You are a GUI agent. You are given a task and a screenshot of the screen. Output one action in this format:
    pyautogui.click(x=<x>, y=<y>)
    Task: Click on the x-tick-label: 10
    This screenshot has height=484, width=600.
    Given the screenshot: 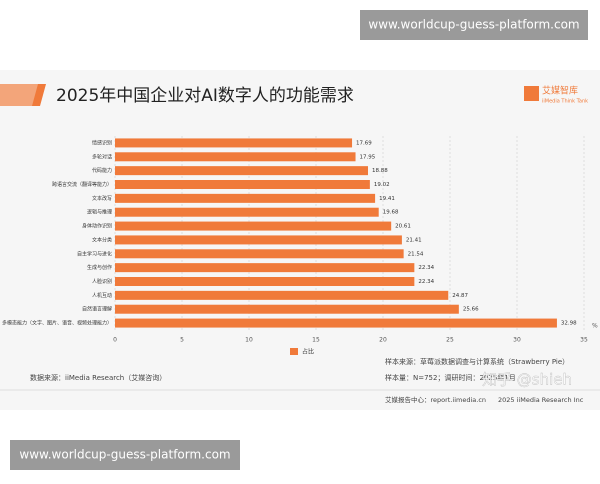 What is the action you would take?
    pyautogui.click(x=249, y=340)
    